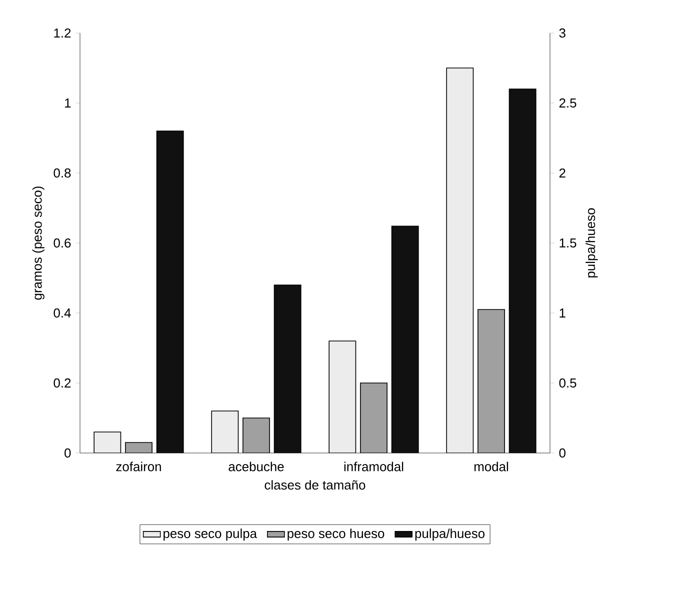 The width and height of the screenshot is (688, 593). Describe the element at coordinates (62, 33) in the screenshot. I see `y-tick-label: 1.2` at that location.